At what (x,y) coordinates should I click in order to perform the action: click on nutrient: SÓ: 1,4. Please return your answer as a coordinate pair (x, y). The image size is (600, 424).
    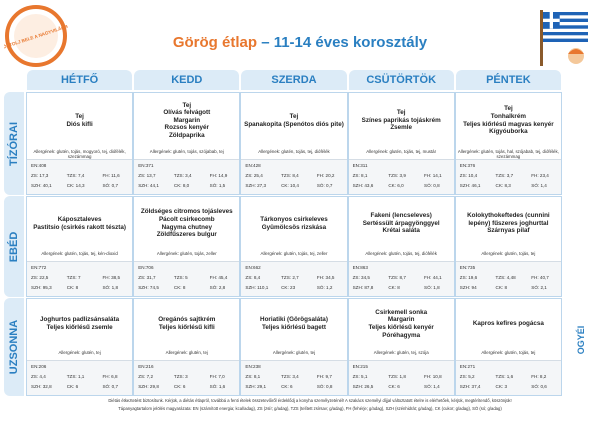
    Looking at the image, I should click on (539, 185).